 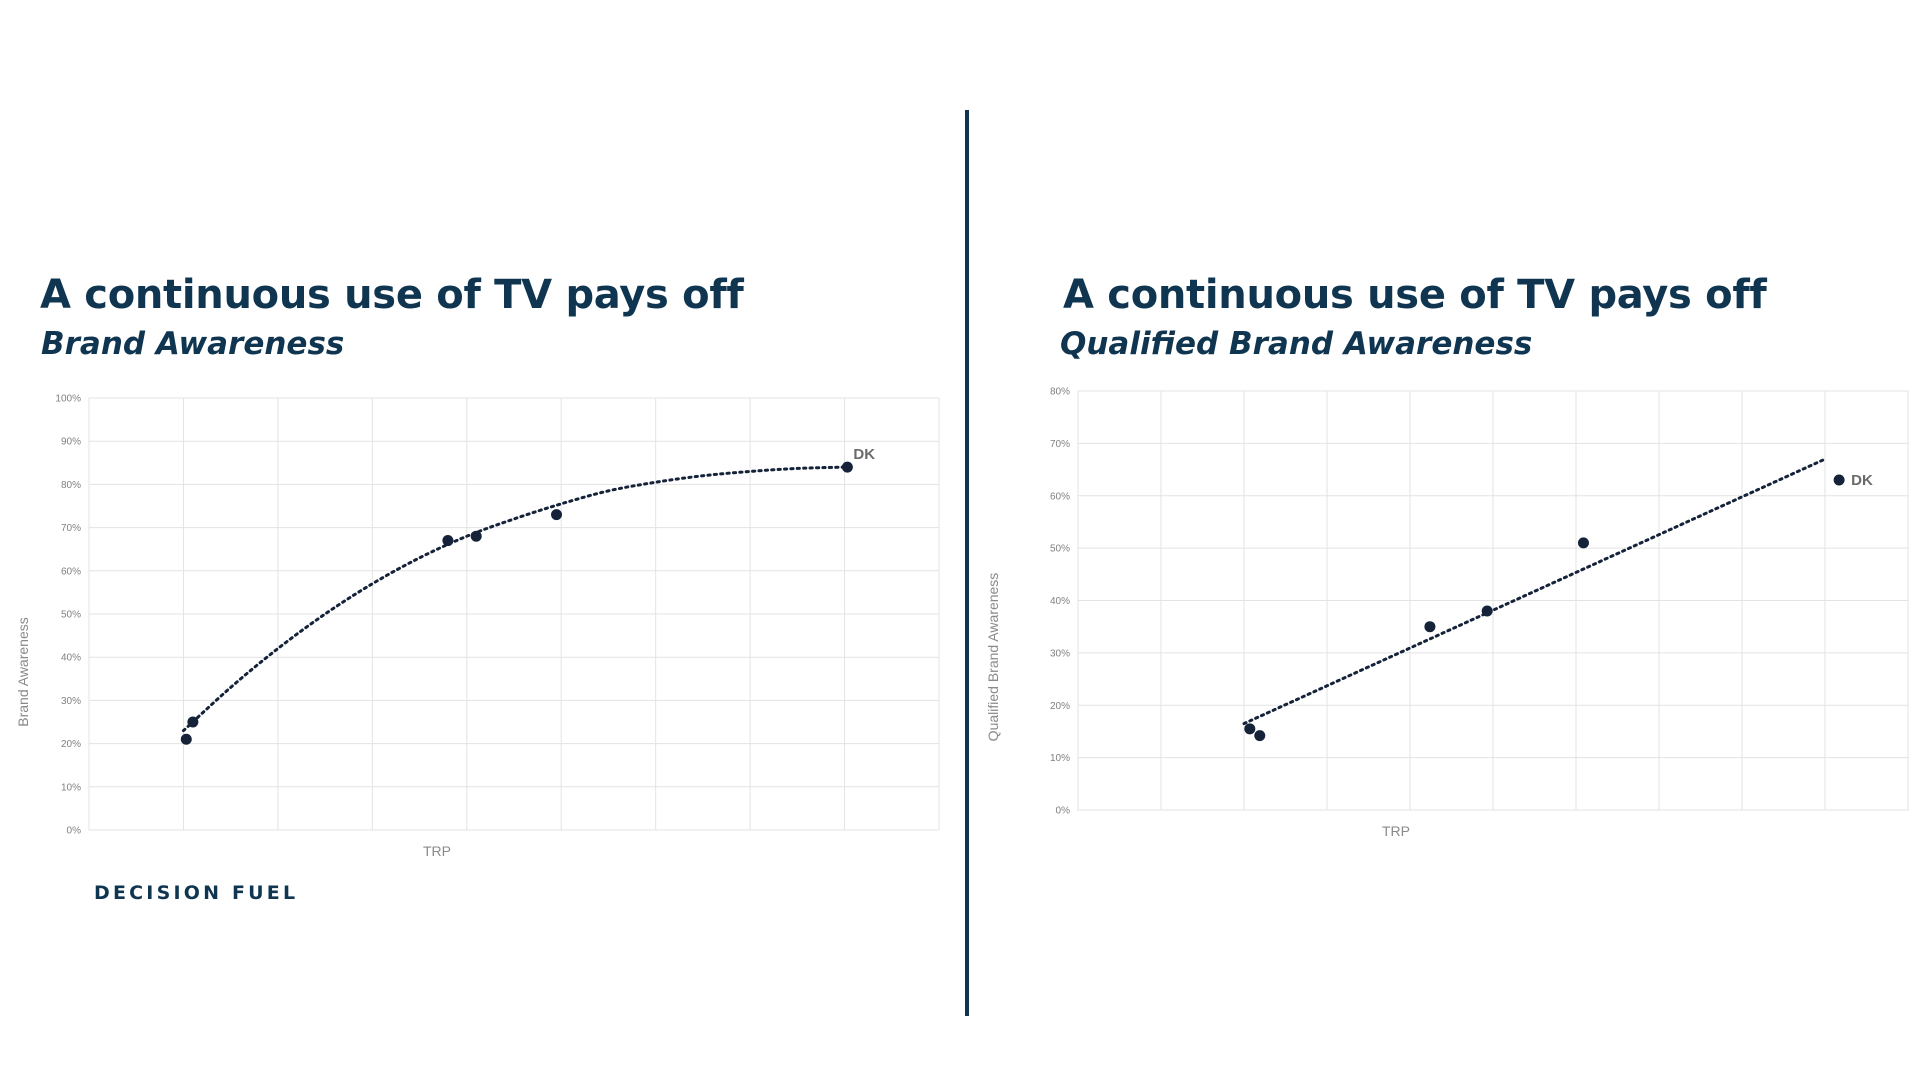 I want to click on y-tick-label: 90%, so click(x=71, y=442).